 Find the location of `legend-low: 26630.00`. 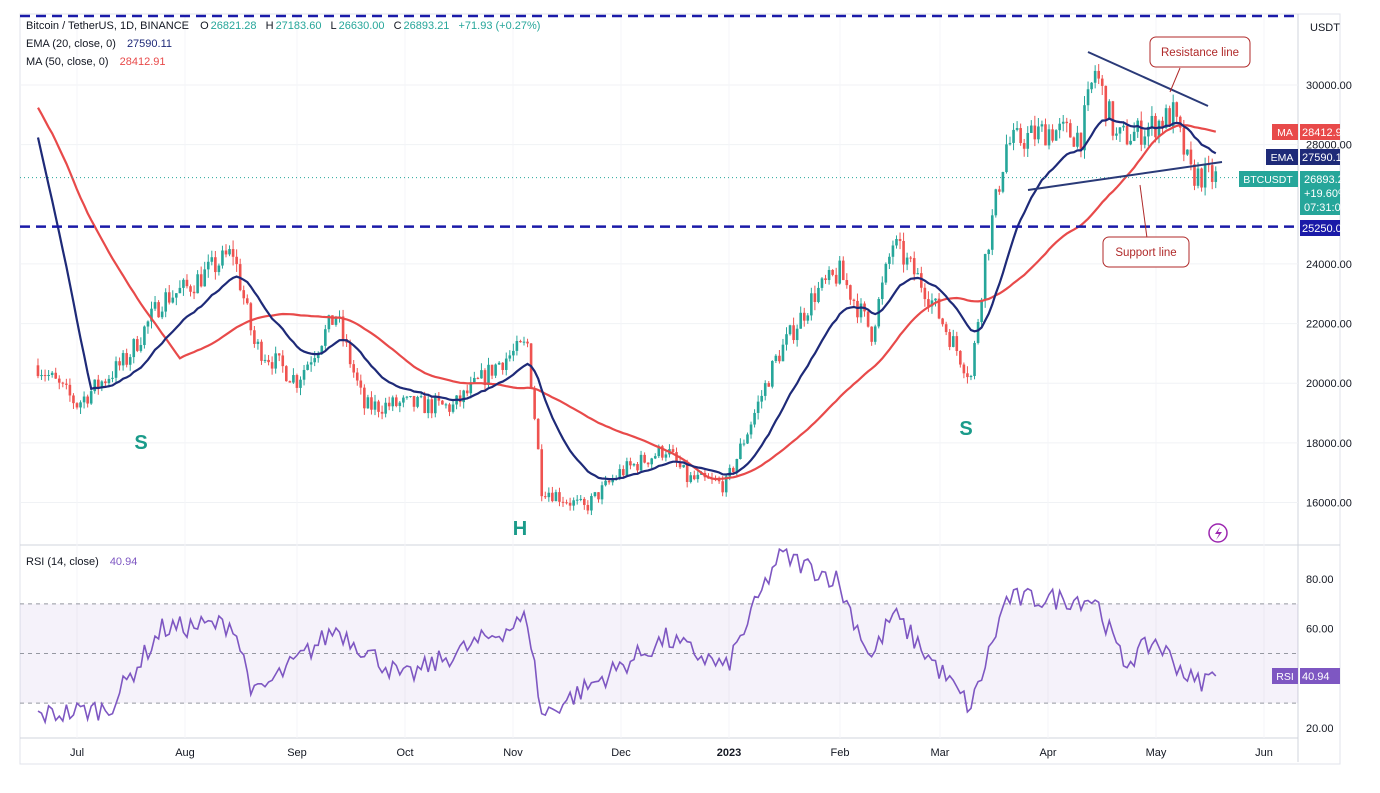

legend-low: 26630.00 is located at coordinates (361, 26).